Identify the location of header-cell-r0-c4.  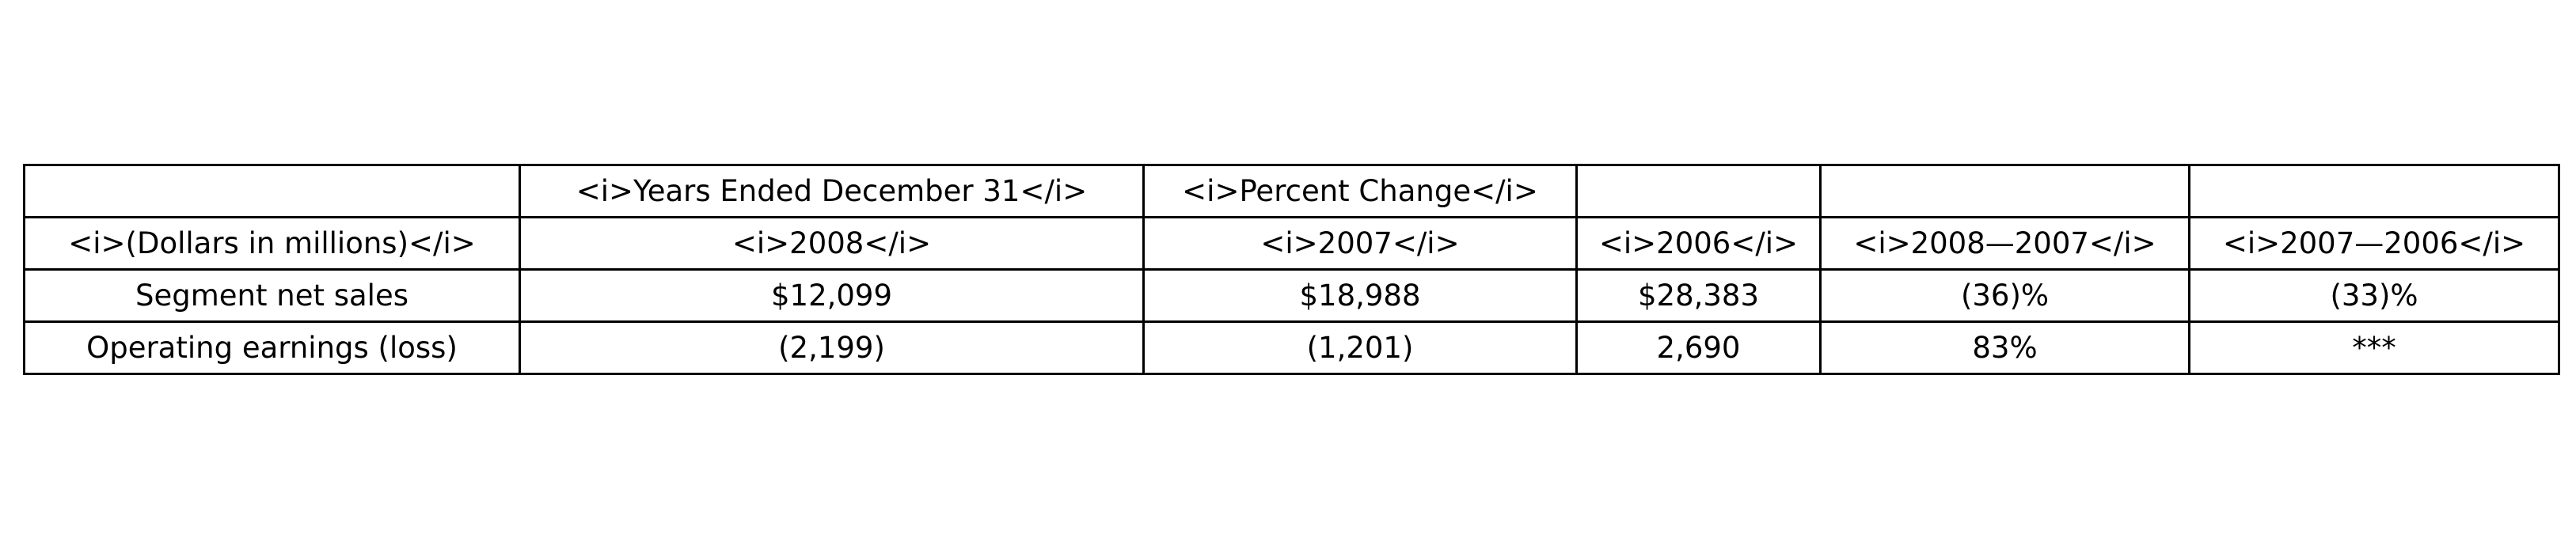
(2005, 191).